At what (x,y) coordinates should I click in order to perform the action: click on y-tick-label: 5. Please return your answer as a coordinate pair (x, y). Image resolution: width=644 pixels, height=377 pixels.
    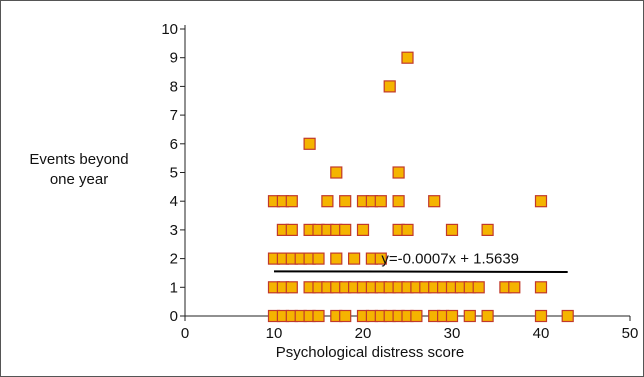
    Looking at the image, I should click on (174, 173).